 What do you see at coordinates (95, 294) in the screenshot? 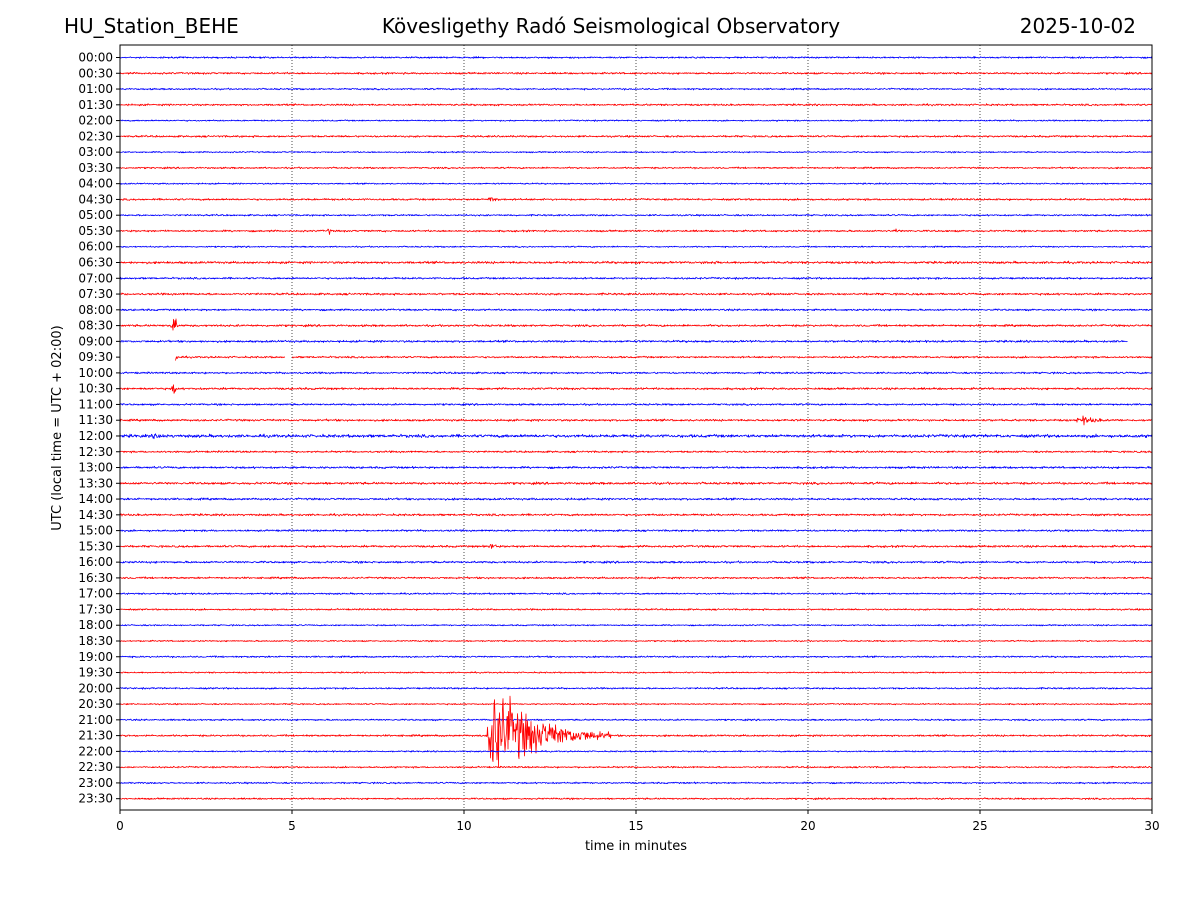
I see `y-tick-label: 07:30` at bounding box center [95, 294].